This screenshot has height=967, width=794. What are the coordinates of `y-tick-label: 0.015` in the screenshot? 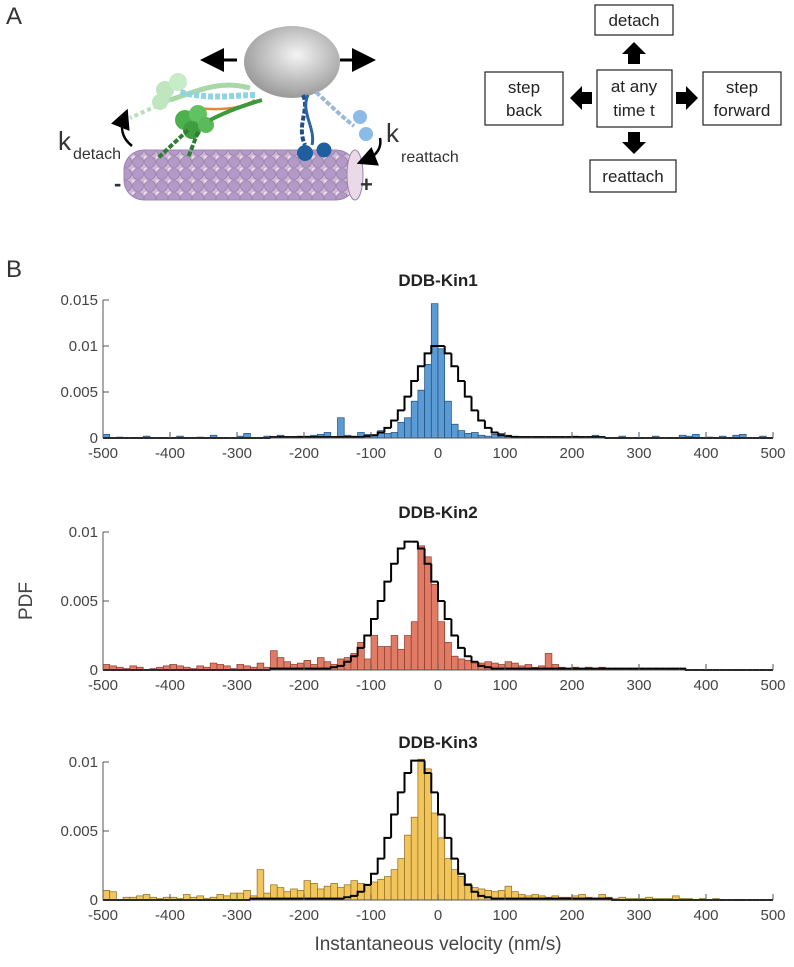 It's located at (79, 300).